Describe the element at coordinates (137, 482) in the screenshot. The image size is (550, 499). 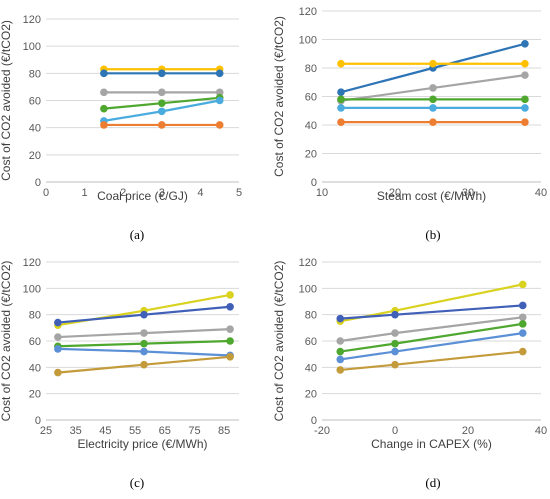
I see `panel-label: (c)` at that location.